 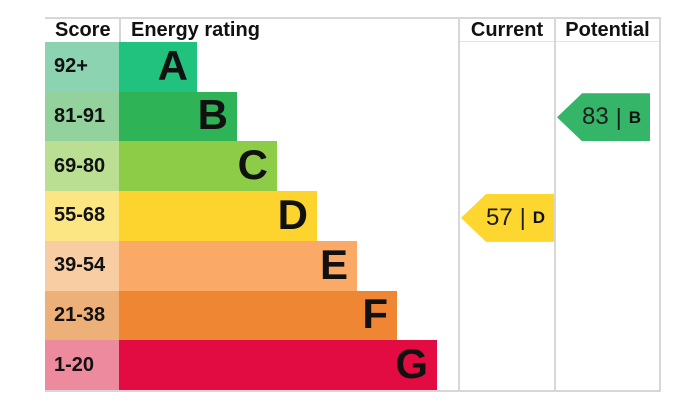 I want to click on potential-rating-arrow: 83 | B, so click(x=603, y=117).